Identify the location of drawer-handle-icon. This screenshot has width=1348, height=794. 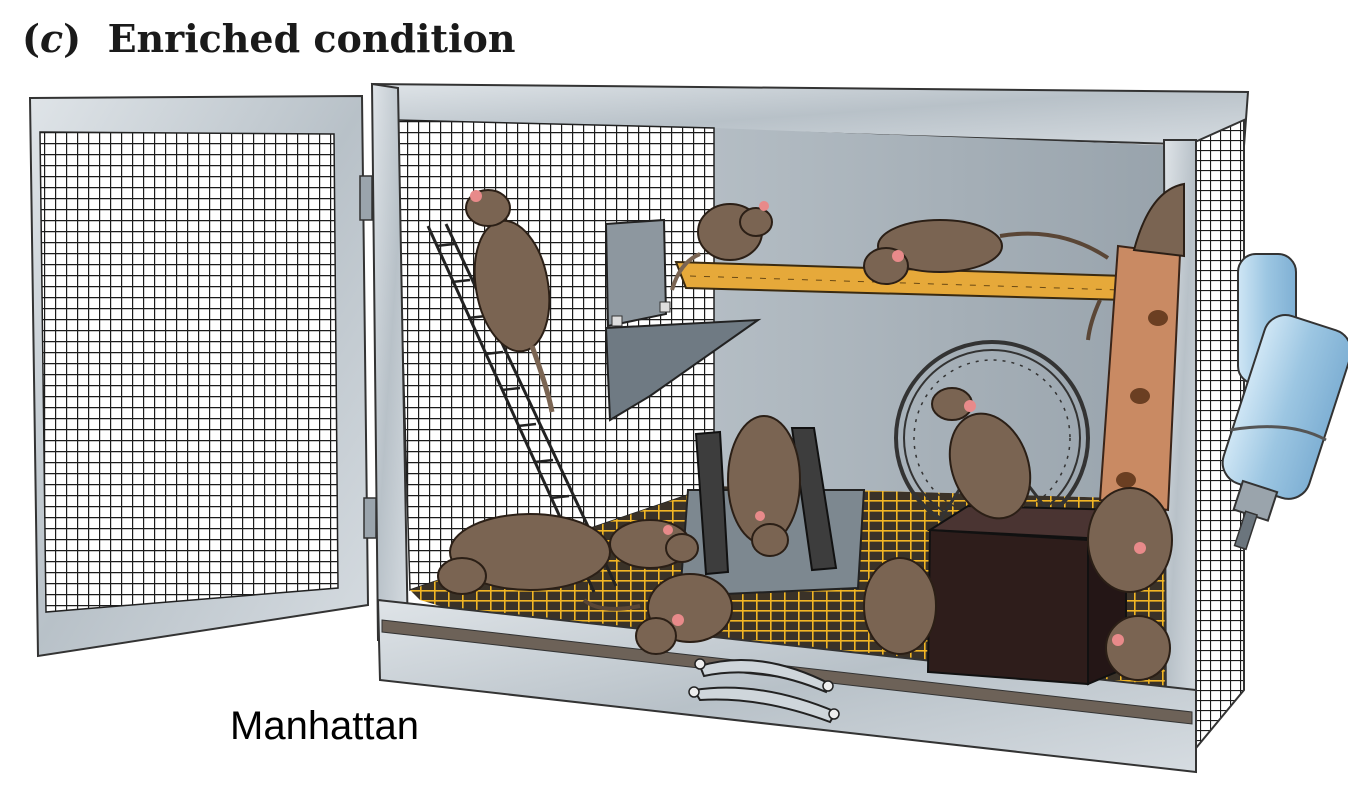
(764, 691).